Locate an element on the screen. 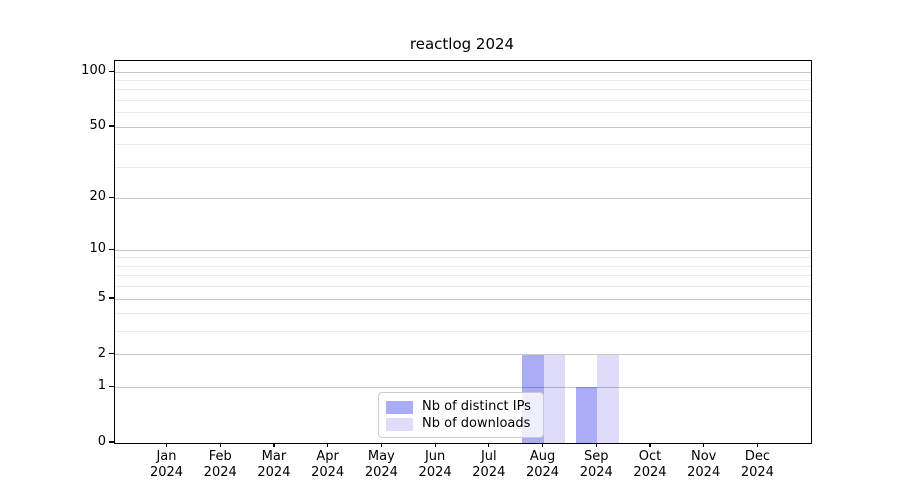  x-tick-label-apr: Apr 2024 is located at coordinates (328, 464).